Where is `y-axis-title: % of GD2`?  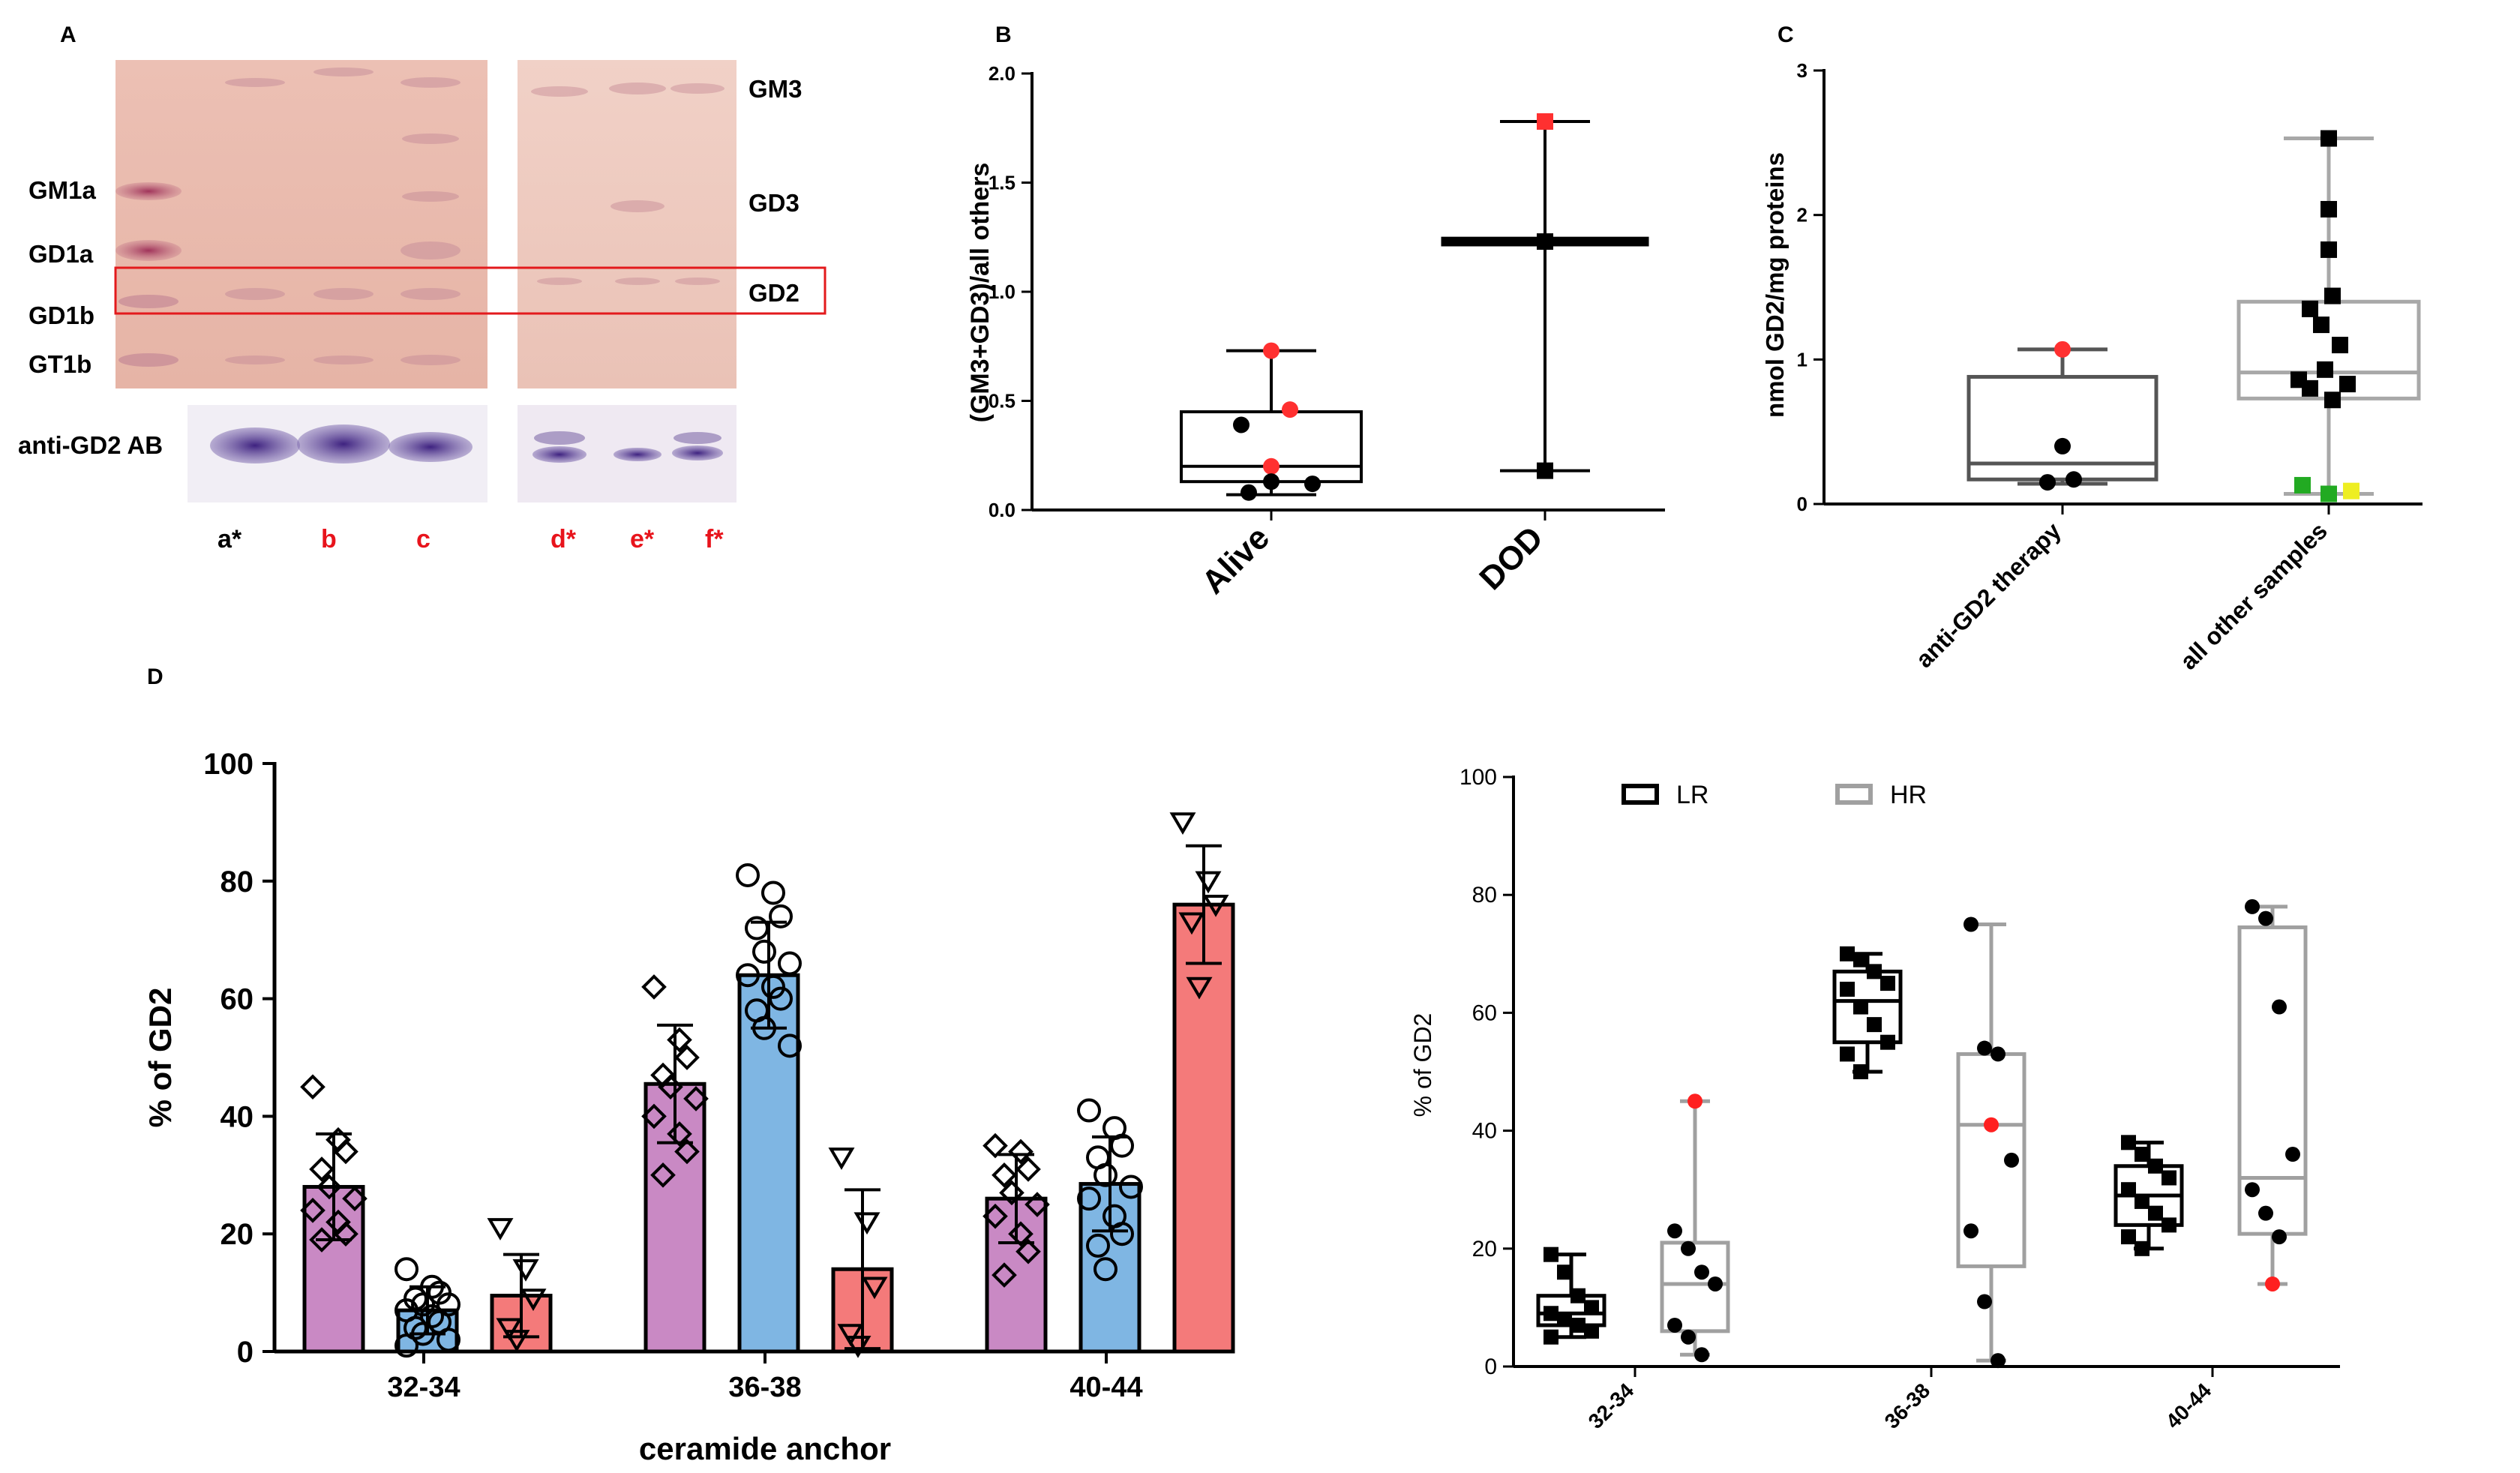 y-axis-title: % of GD2 is located at coordinates (160, 1058).